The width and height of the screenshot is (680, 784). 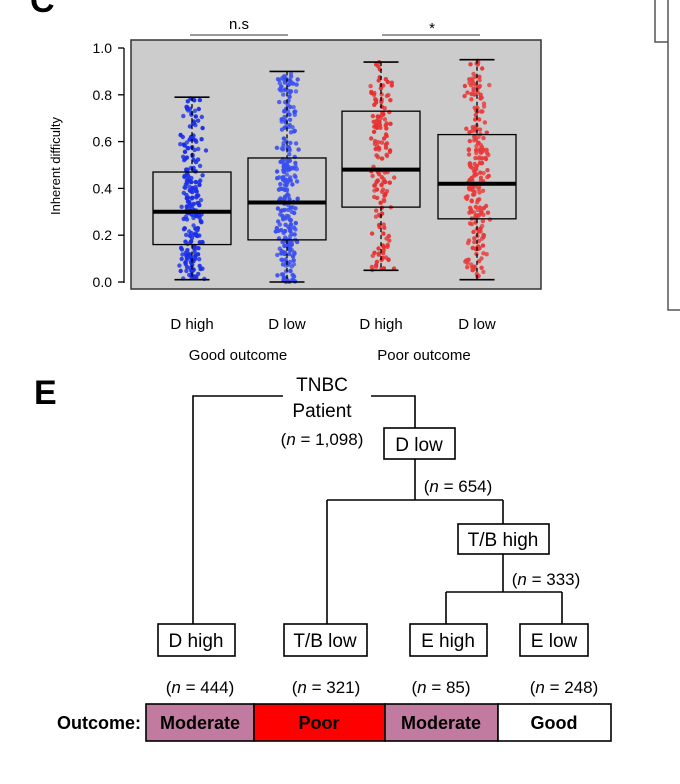 I want to click on leaf-label: E low, so click(x=554, y=641).